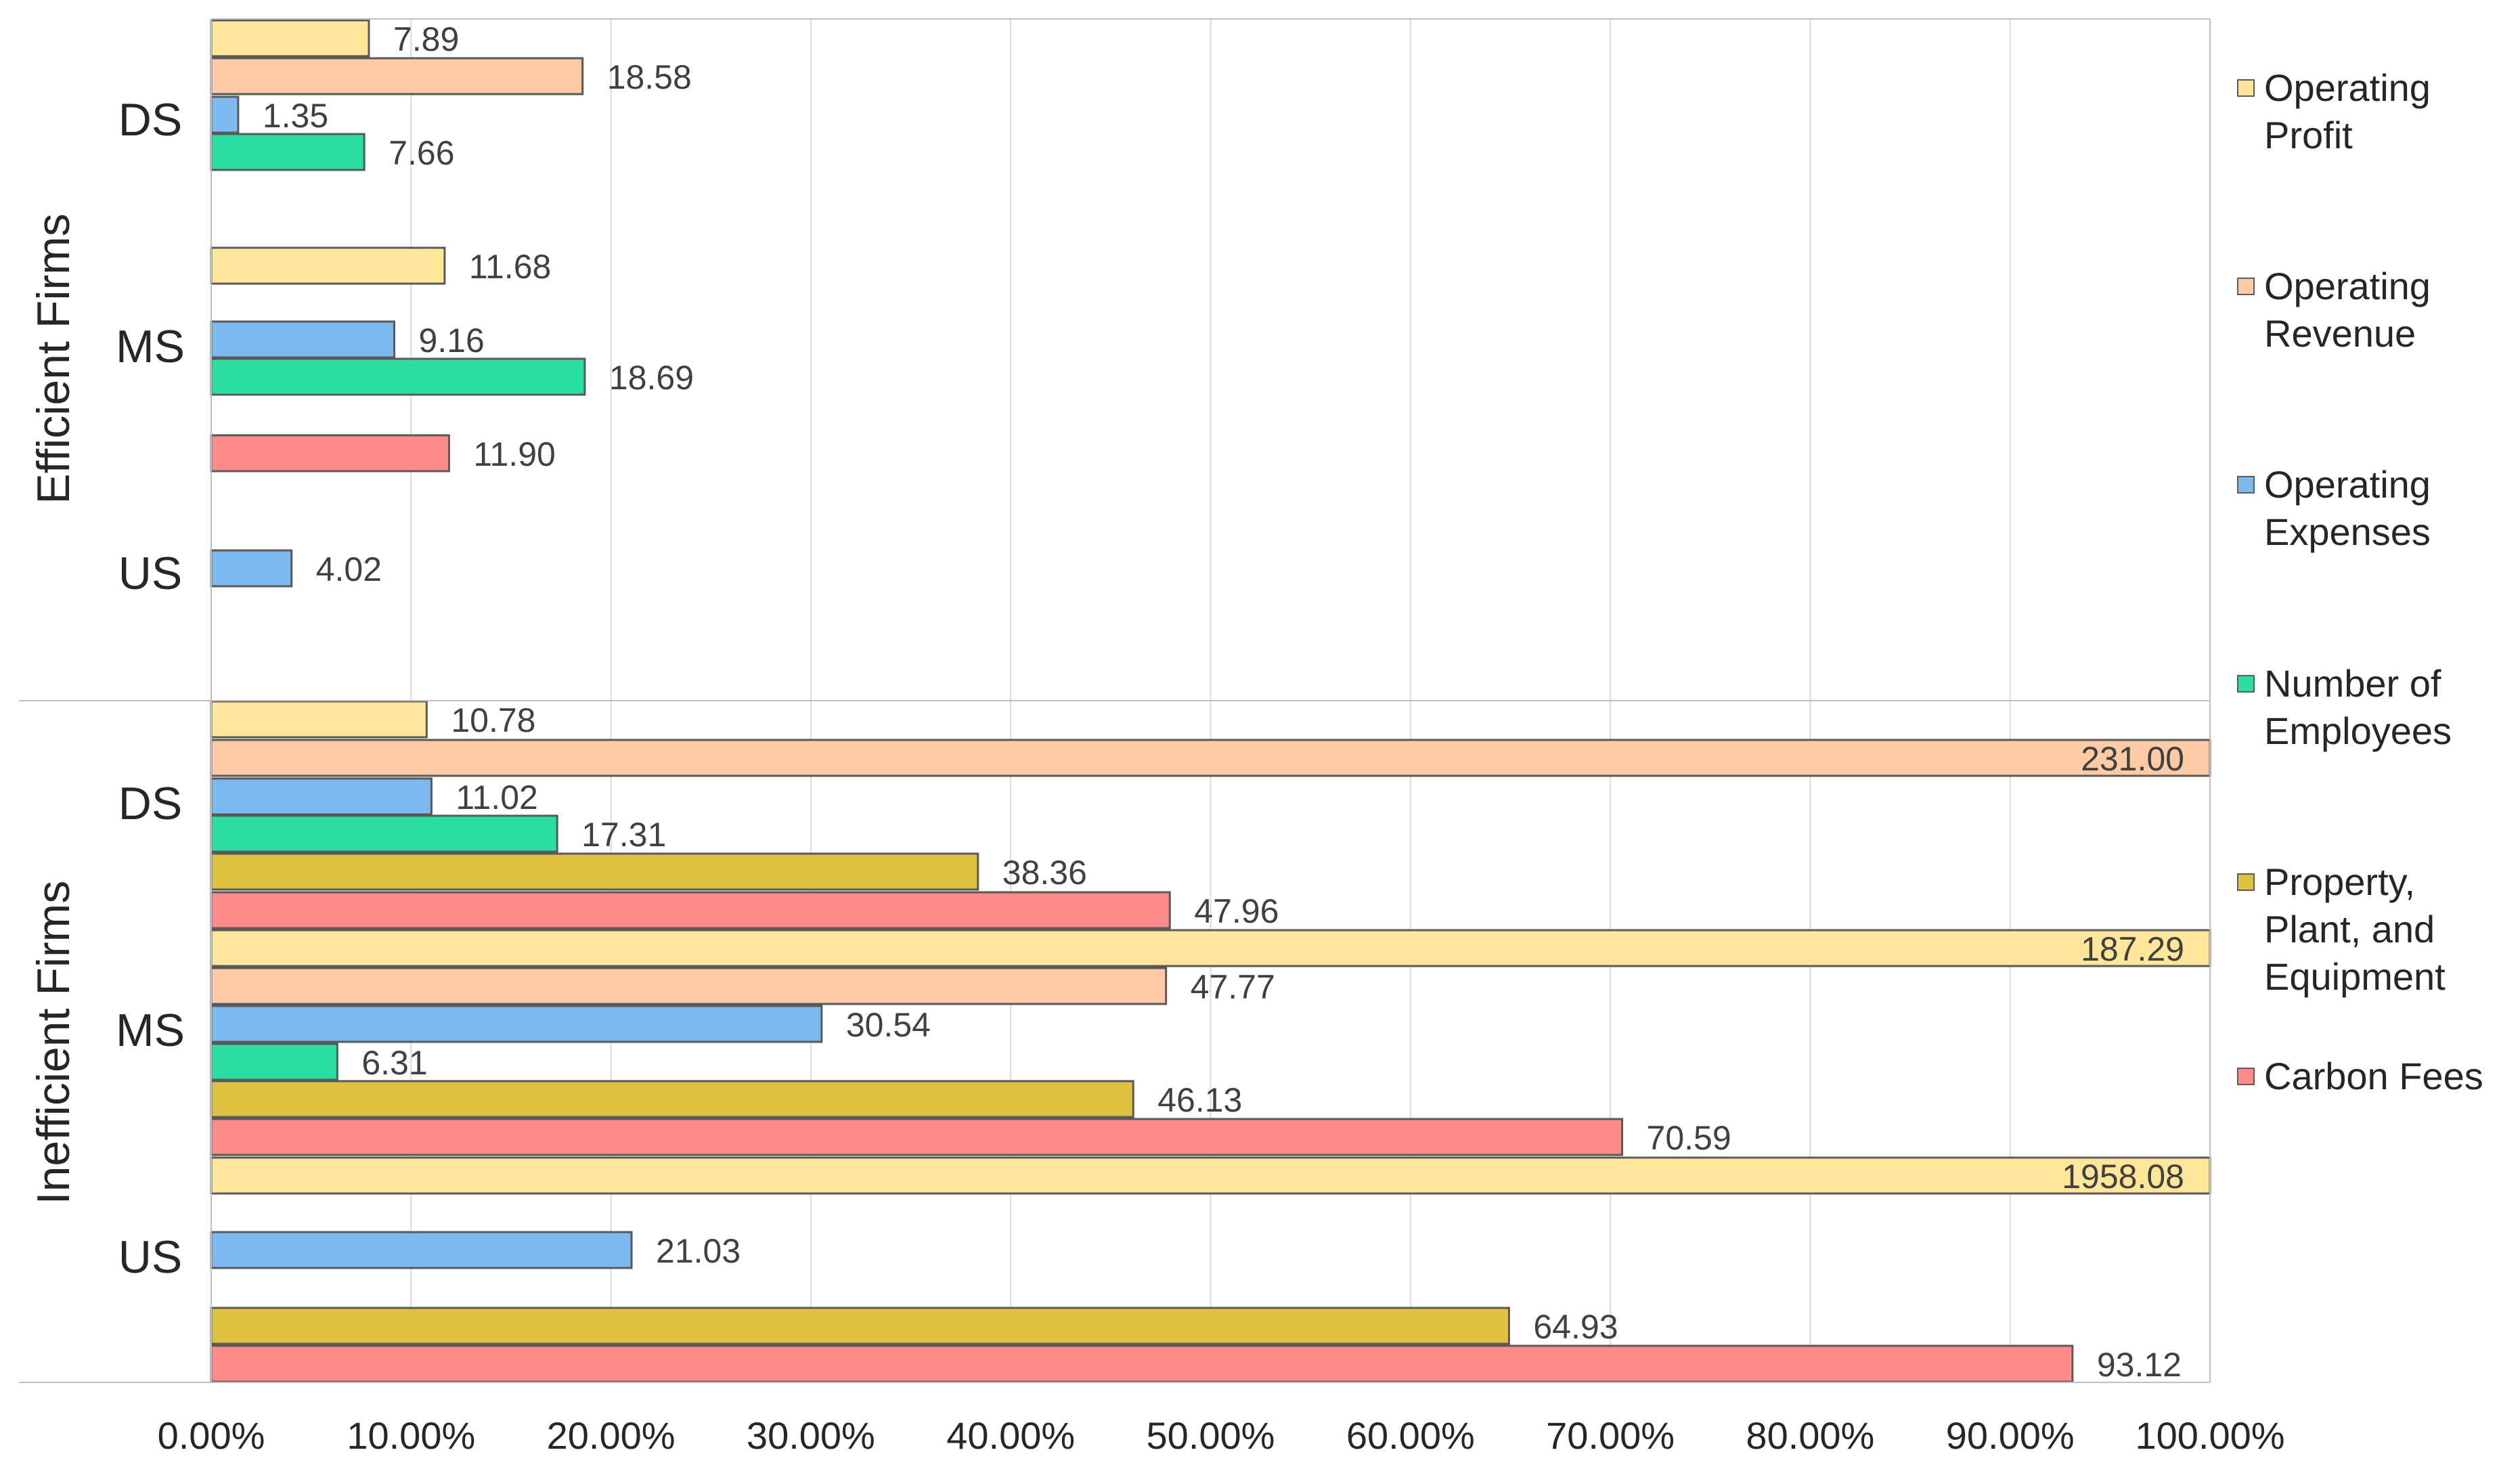 The image size is (2520, 1467). I want to click on data-label: 18.69, so click(652, 378).